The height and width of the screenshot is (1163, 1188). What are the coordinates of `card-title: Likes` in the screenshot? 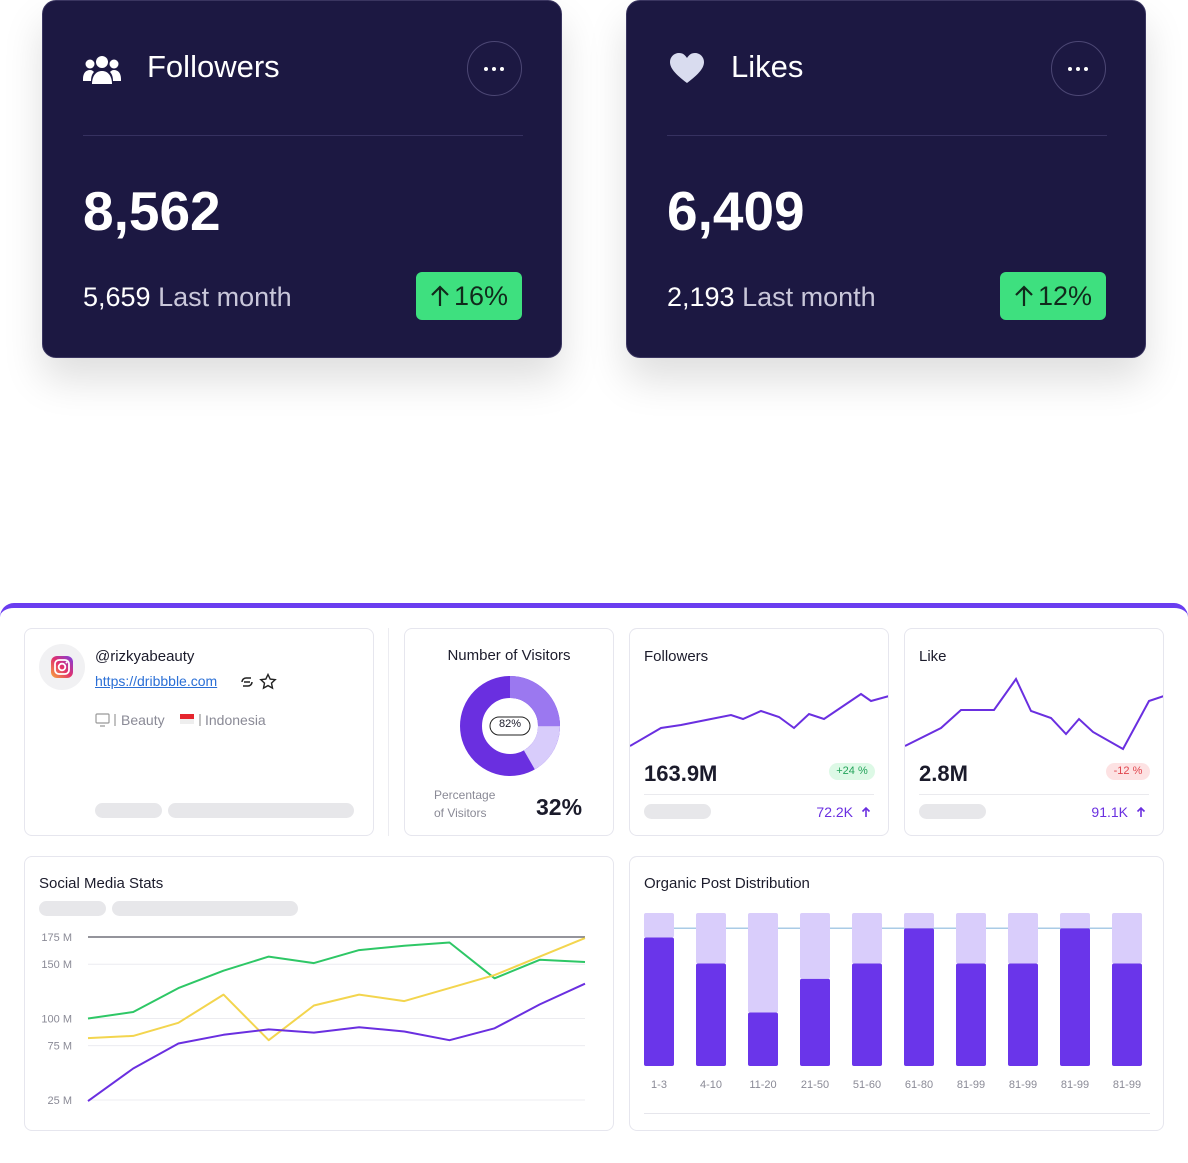 It's located at (767, 66).